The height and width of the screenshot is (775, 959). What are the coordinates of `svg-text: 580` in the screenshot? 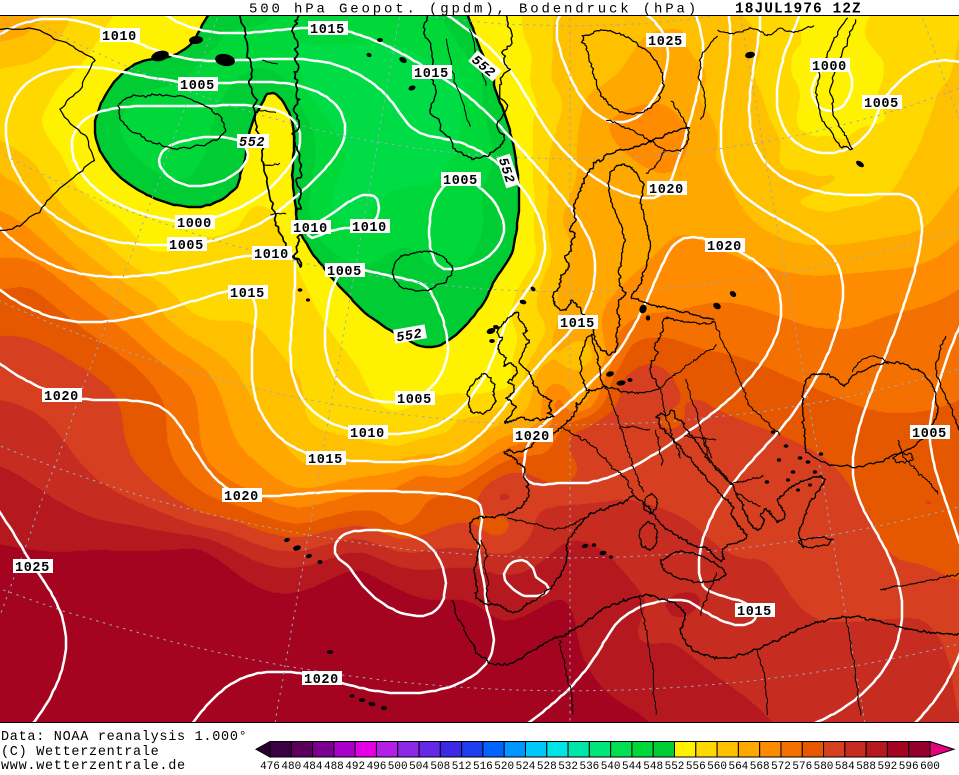 It's located at (824, 765).